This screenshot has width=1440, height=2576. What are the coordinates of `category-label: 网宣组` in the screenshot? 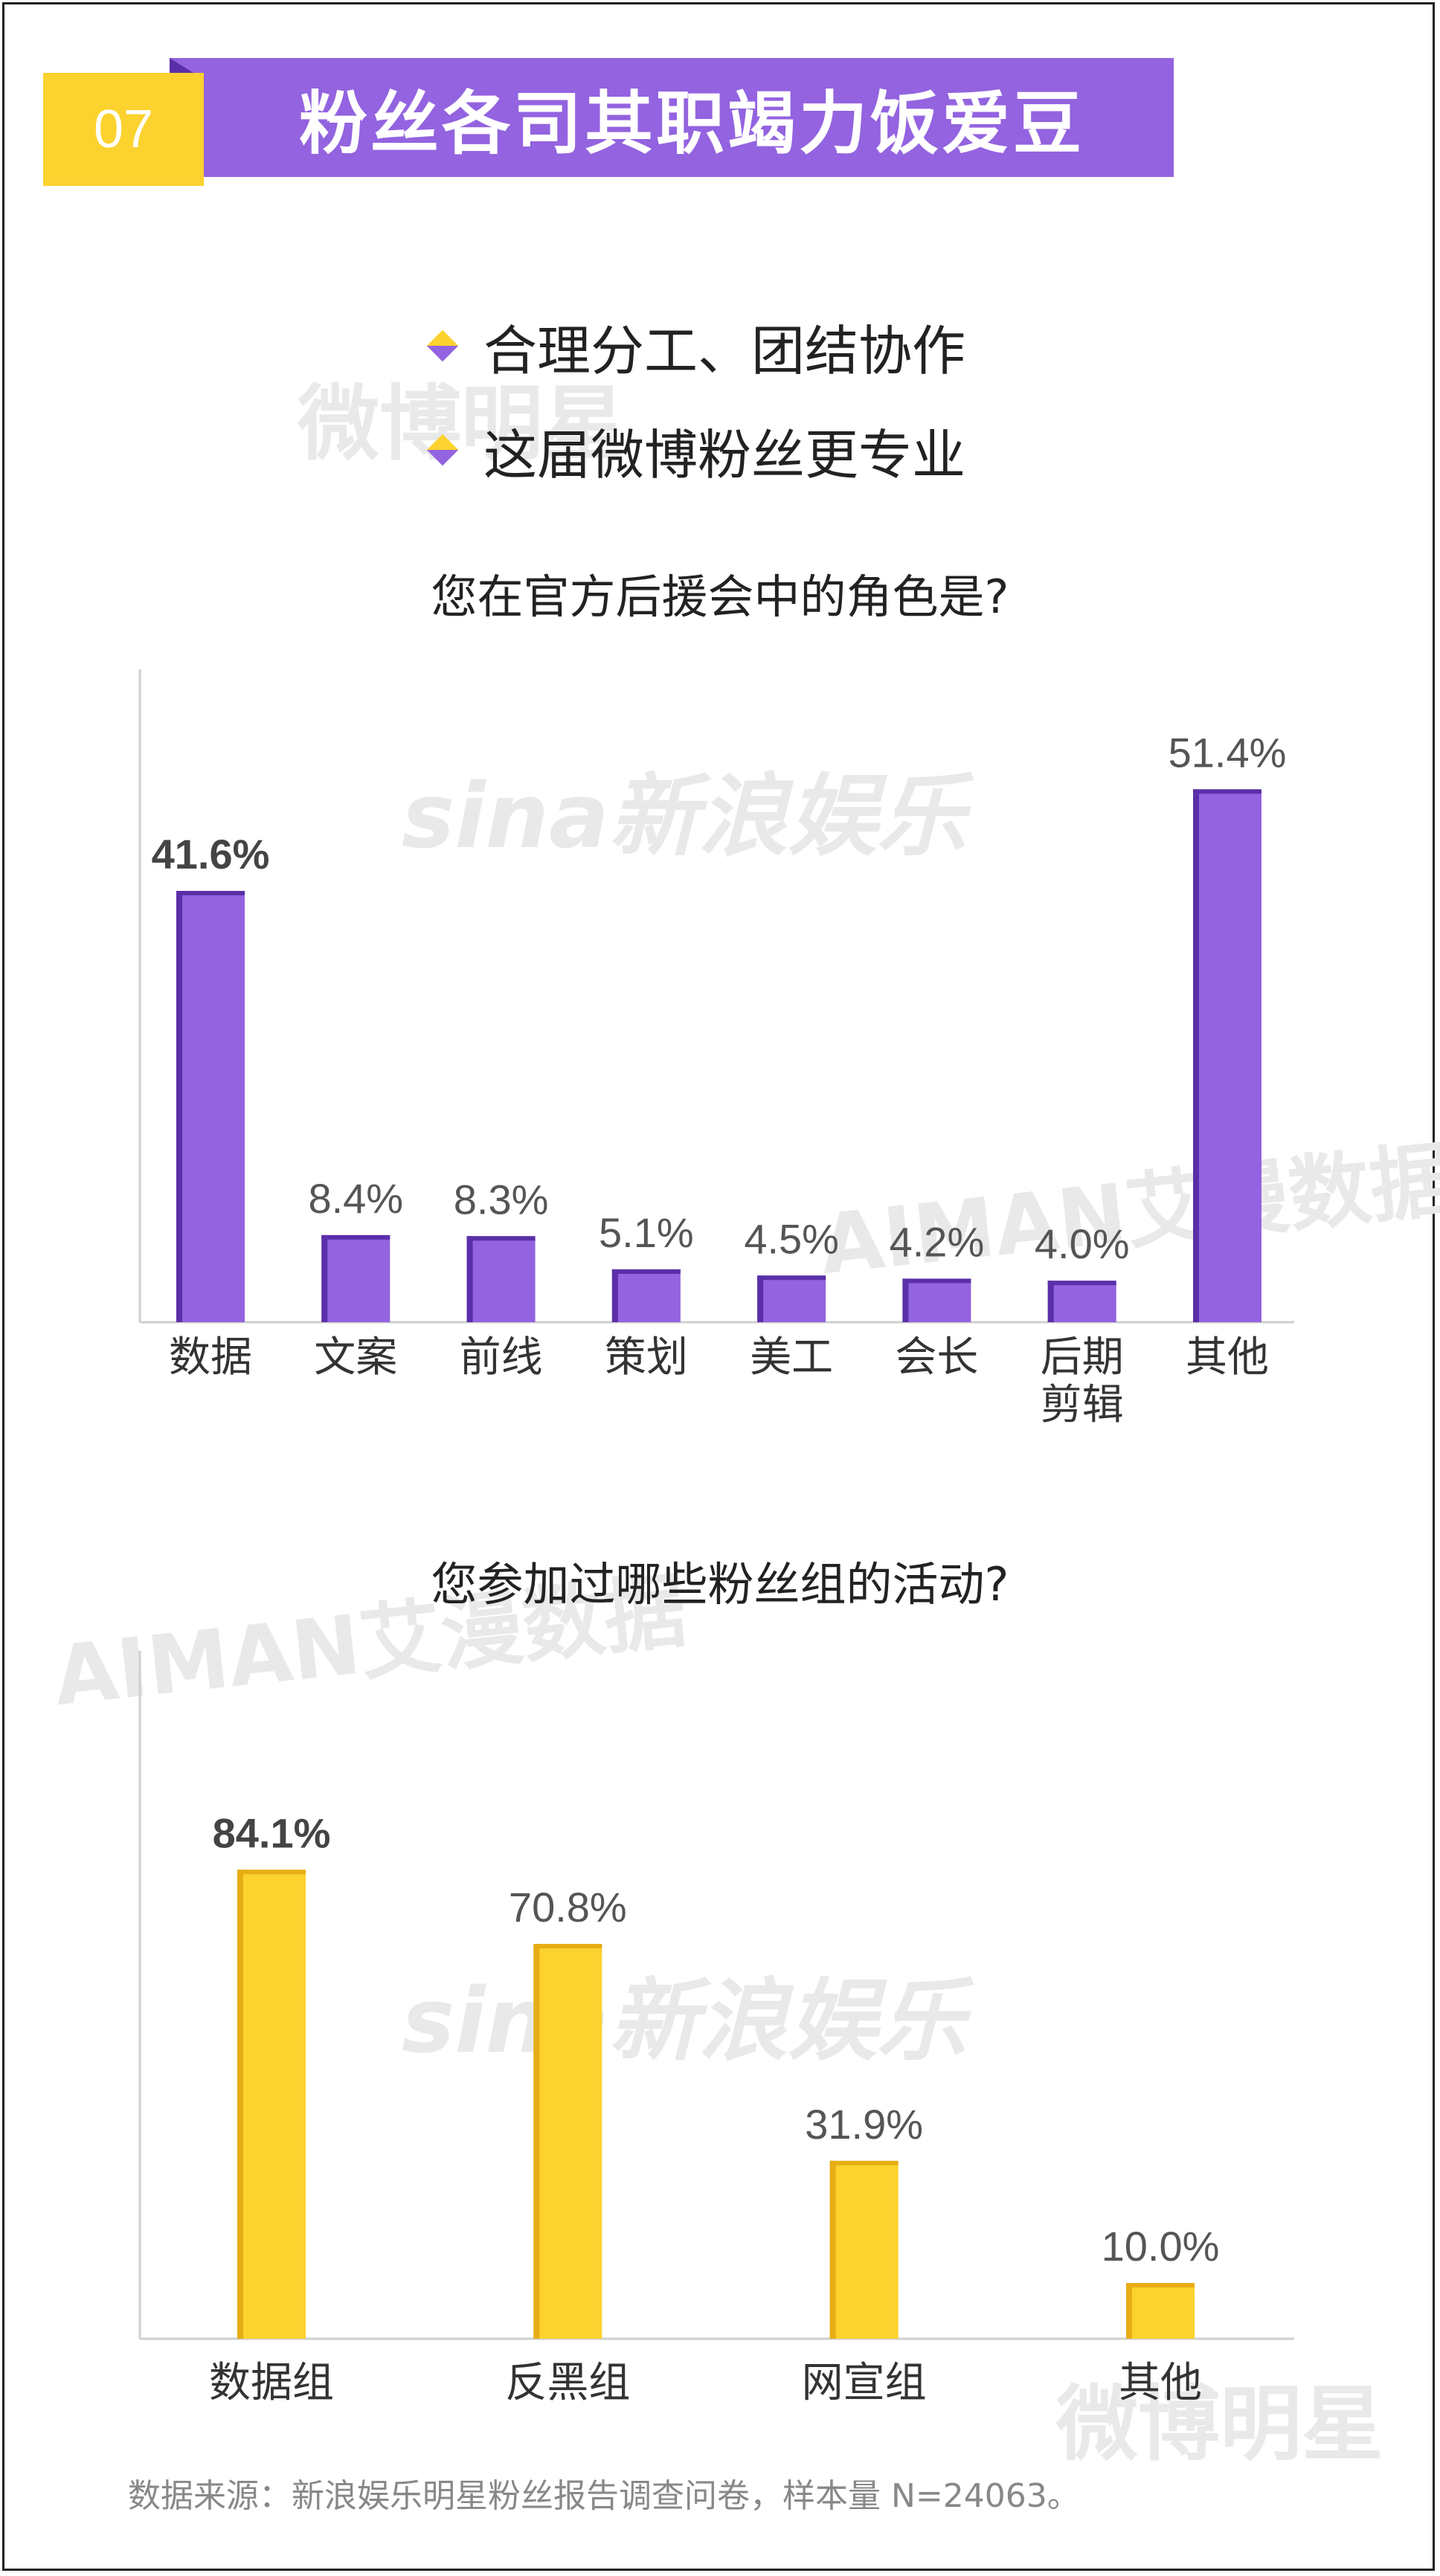 It's located at (865, 2383).